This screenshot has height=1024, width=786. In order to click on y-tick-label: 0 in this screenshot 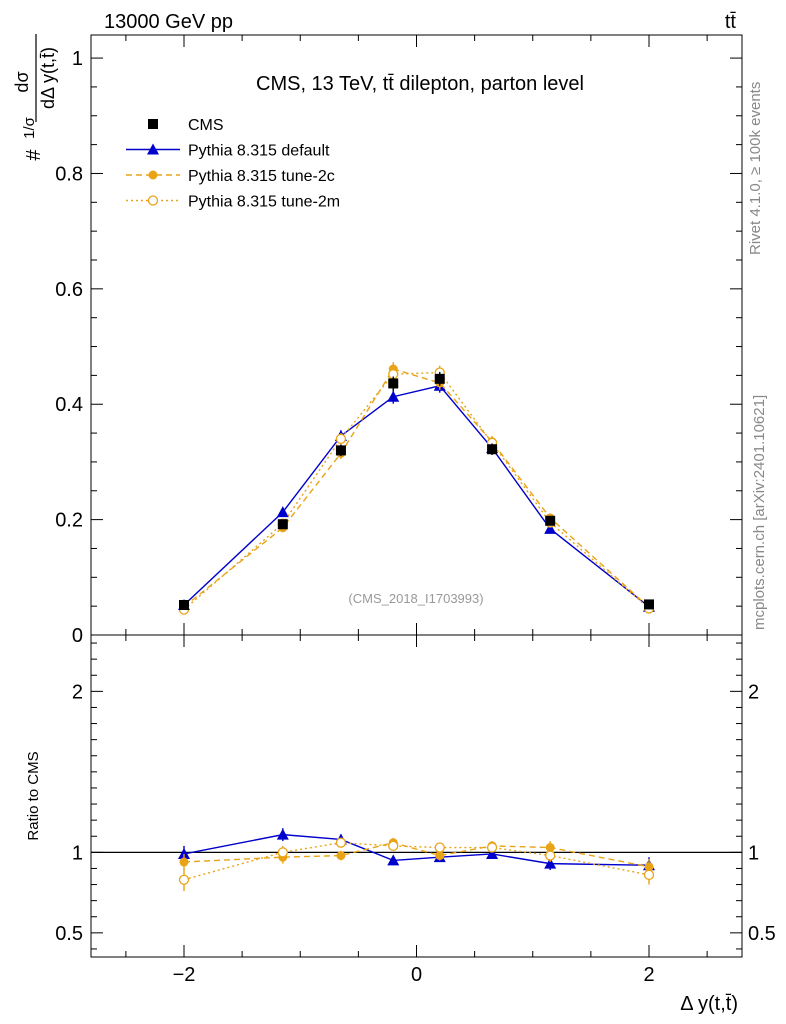, I will do `click(77, 636)`.